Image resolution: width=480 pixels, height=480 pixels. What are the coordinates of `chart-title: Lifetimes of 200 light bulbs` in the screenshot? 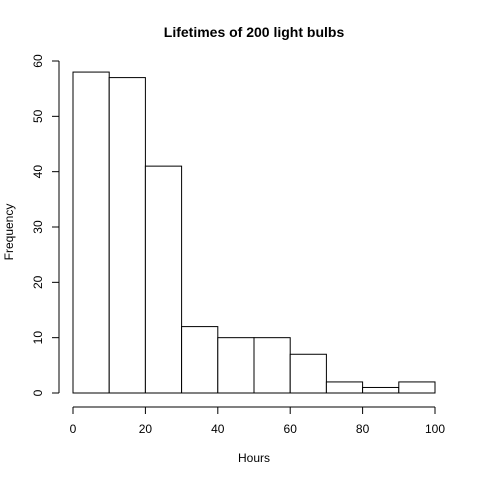 It's located at (254, 32).